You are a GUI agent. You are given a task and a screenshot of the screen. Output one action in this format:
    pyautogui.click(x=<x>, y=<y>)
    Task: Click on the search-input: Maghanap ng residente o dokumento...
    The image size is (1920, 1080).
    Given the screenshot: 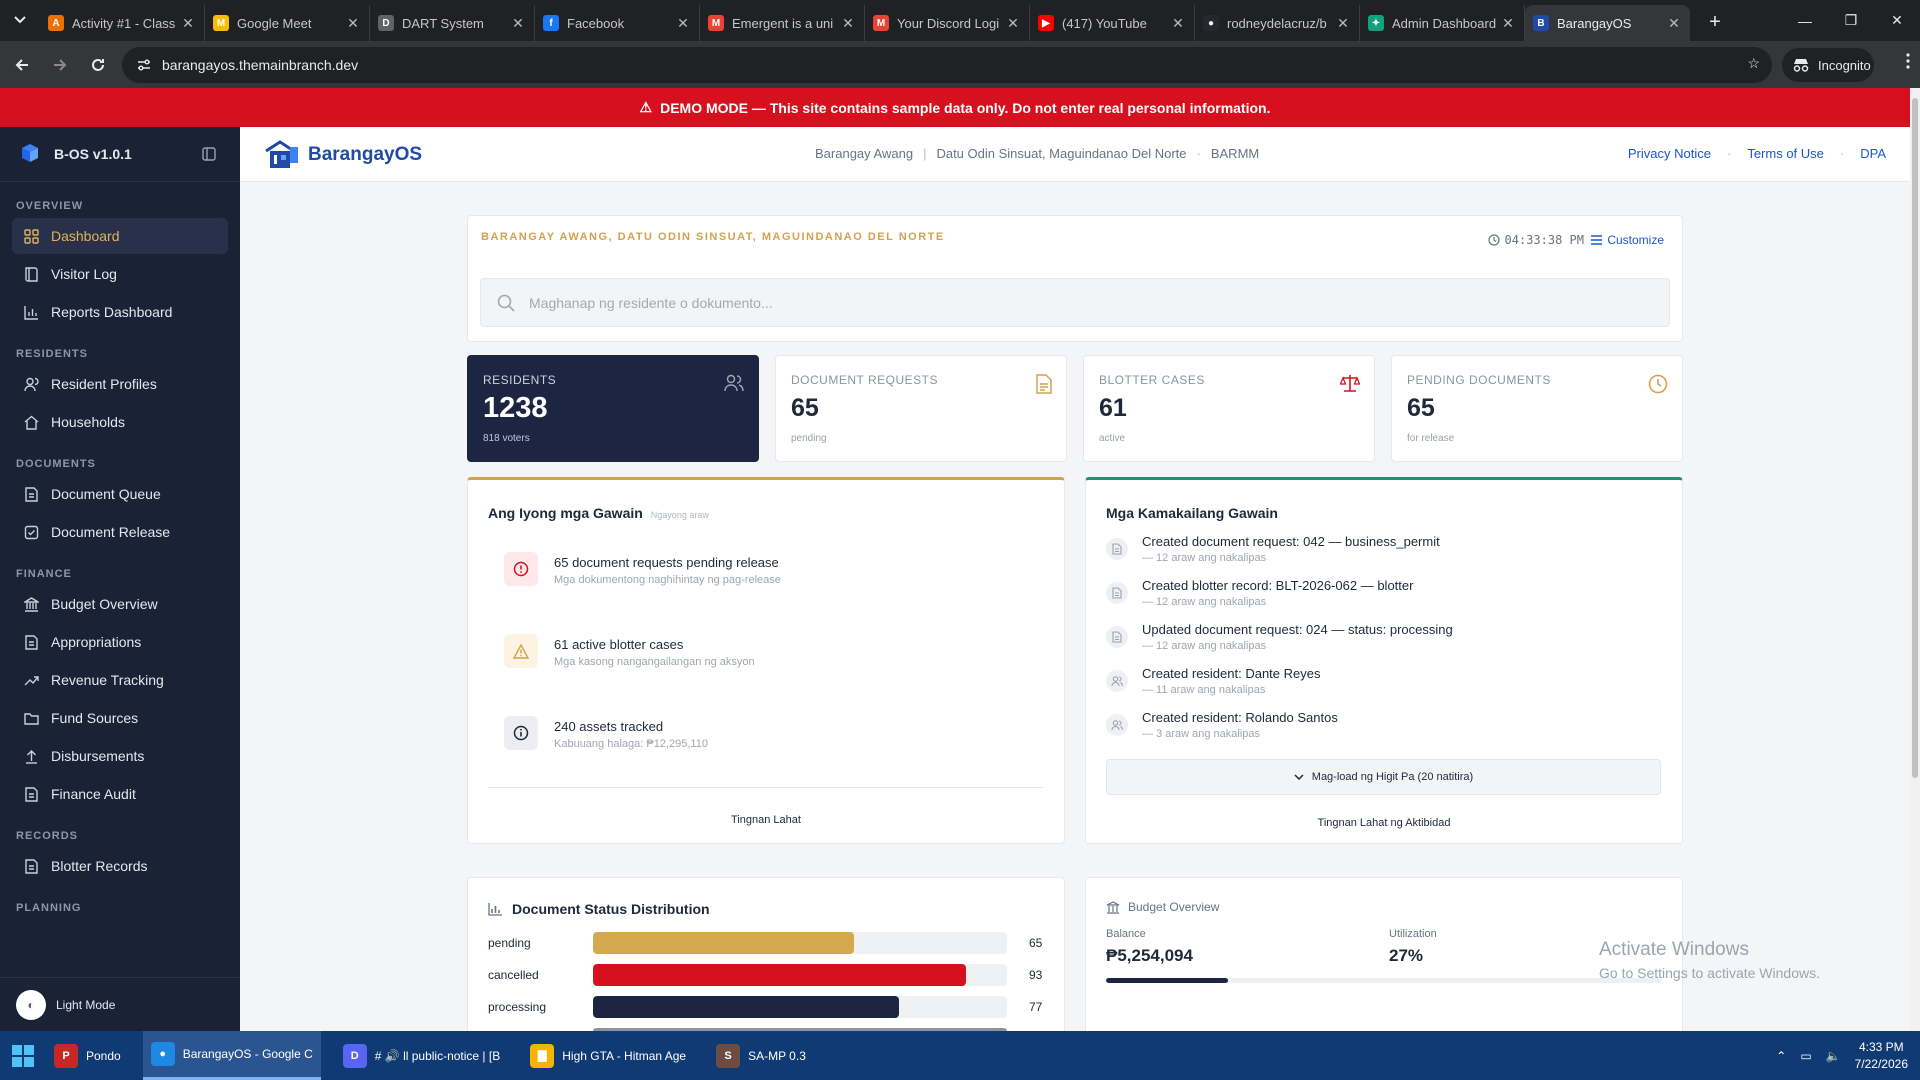 What is the action you would take?
    pyautogui.click(x=1075, y=302)
    